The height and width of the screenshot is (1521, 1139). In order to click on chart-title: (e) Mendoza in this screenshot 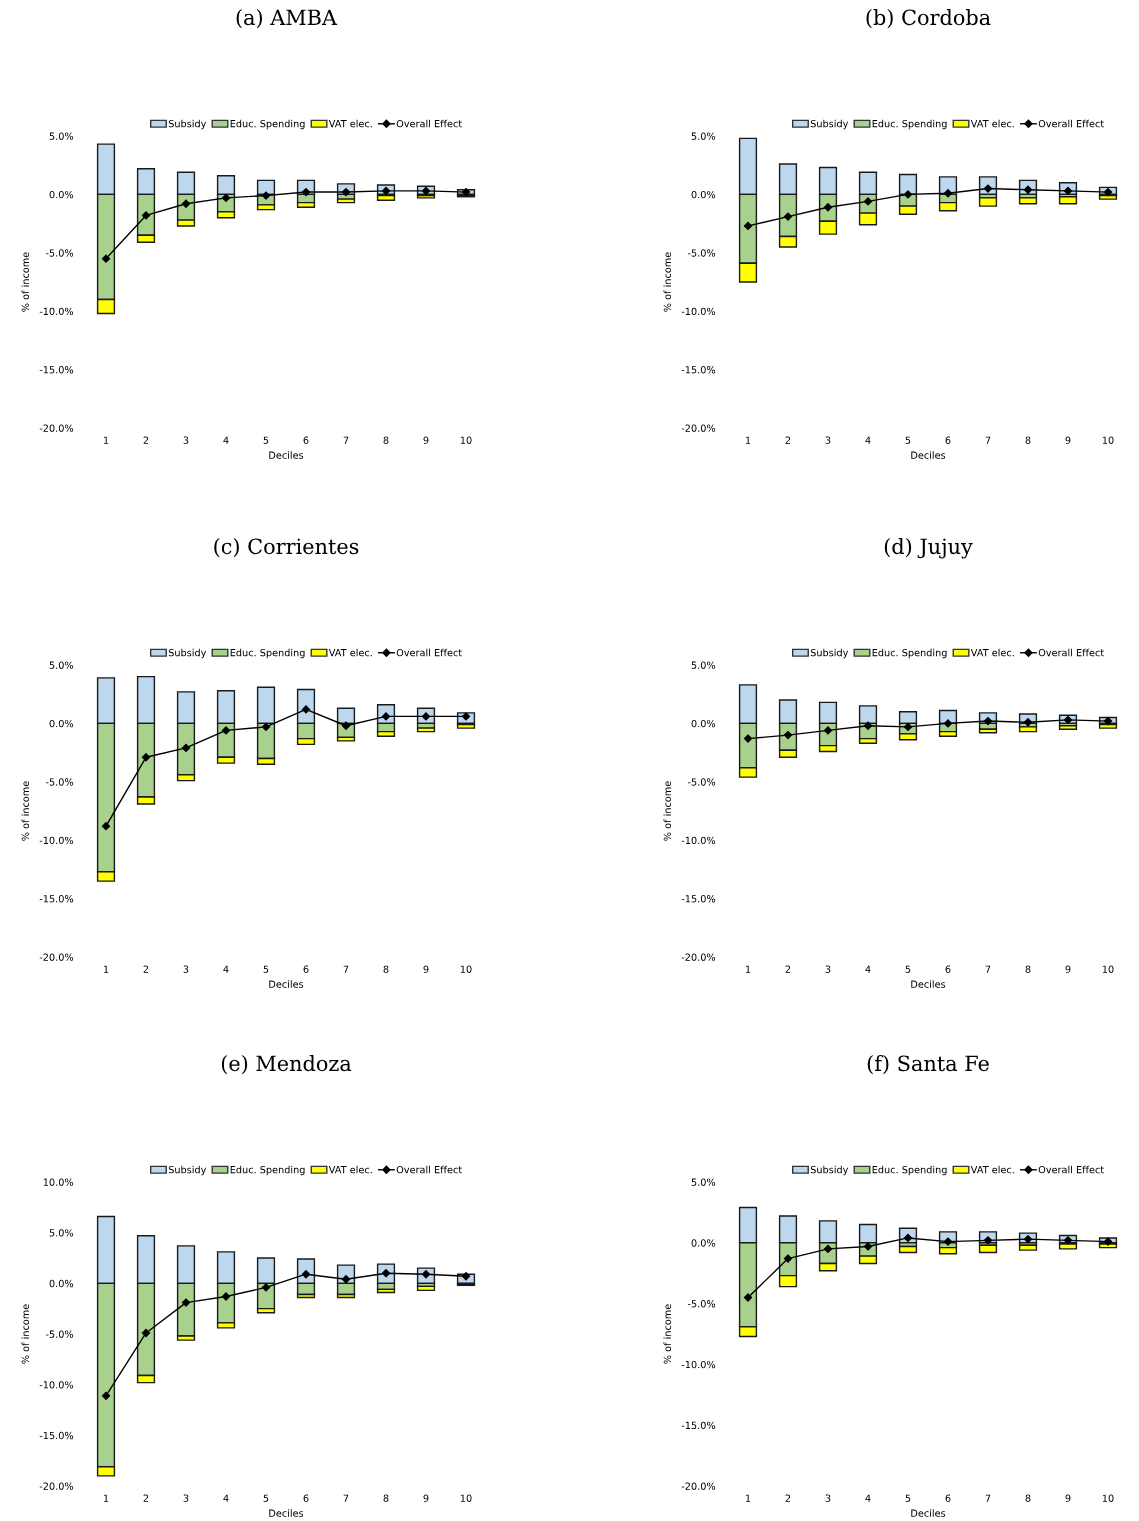, I will do `click(286, 1065)`.